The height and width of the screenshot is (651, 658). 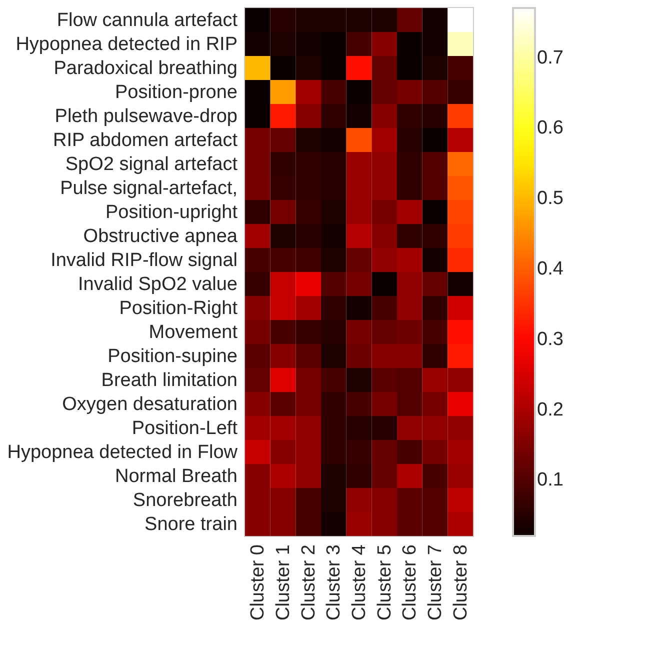 I want to click on y-tick-label: SpO2 signal artefact, so click(x=151, y=164).